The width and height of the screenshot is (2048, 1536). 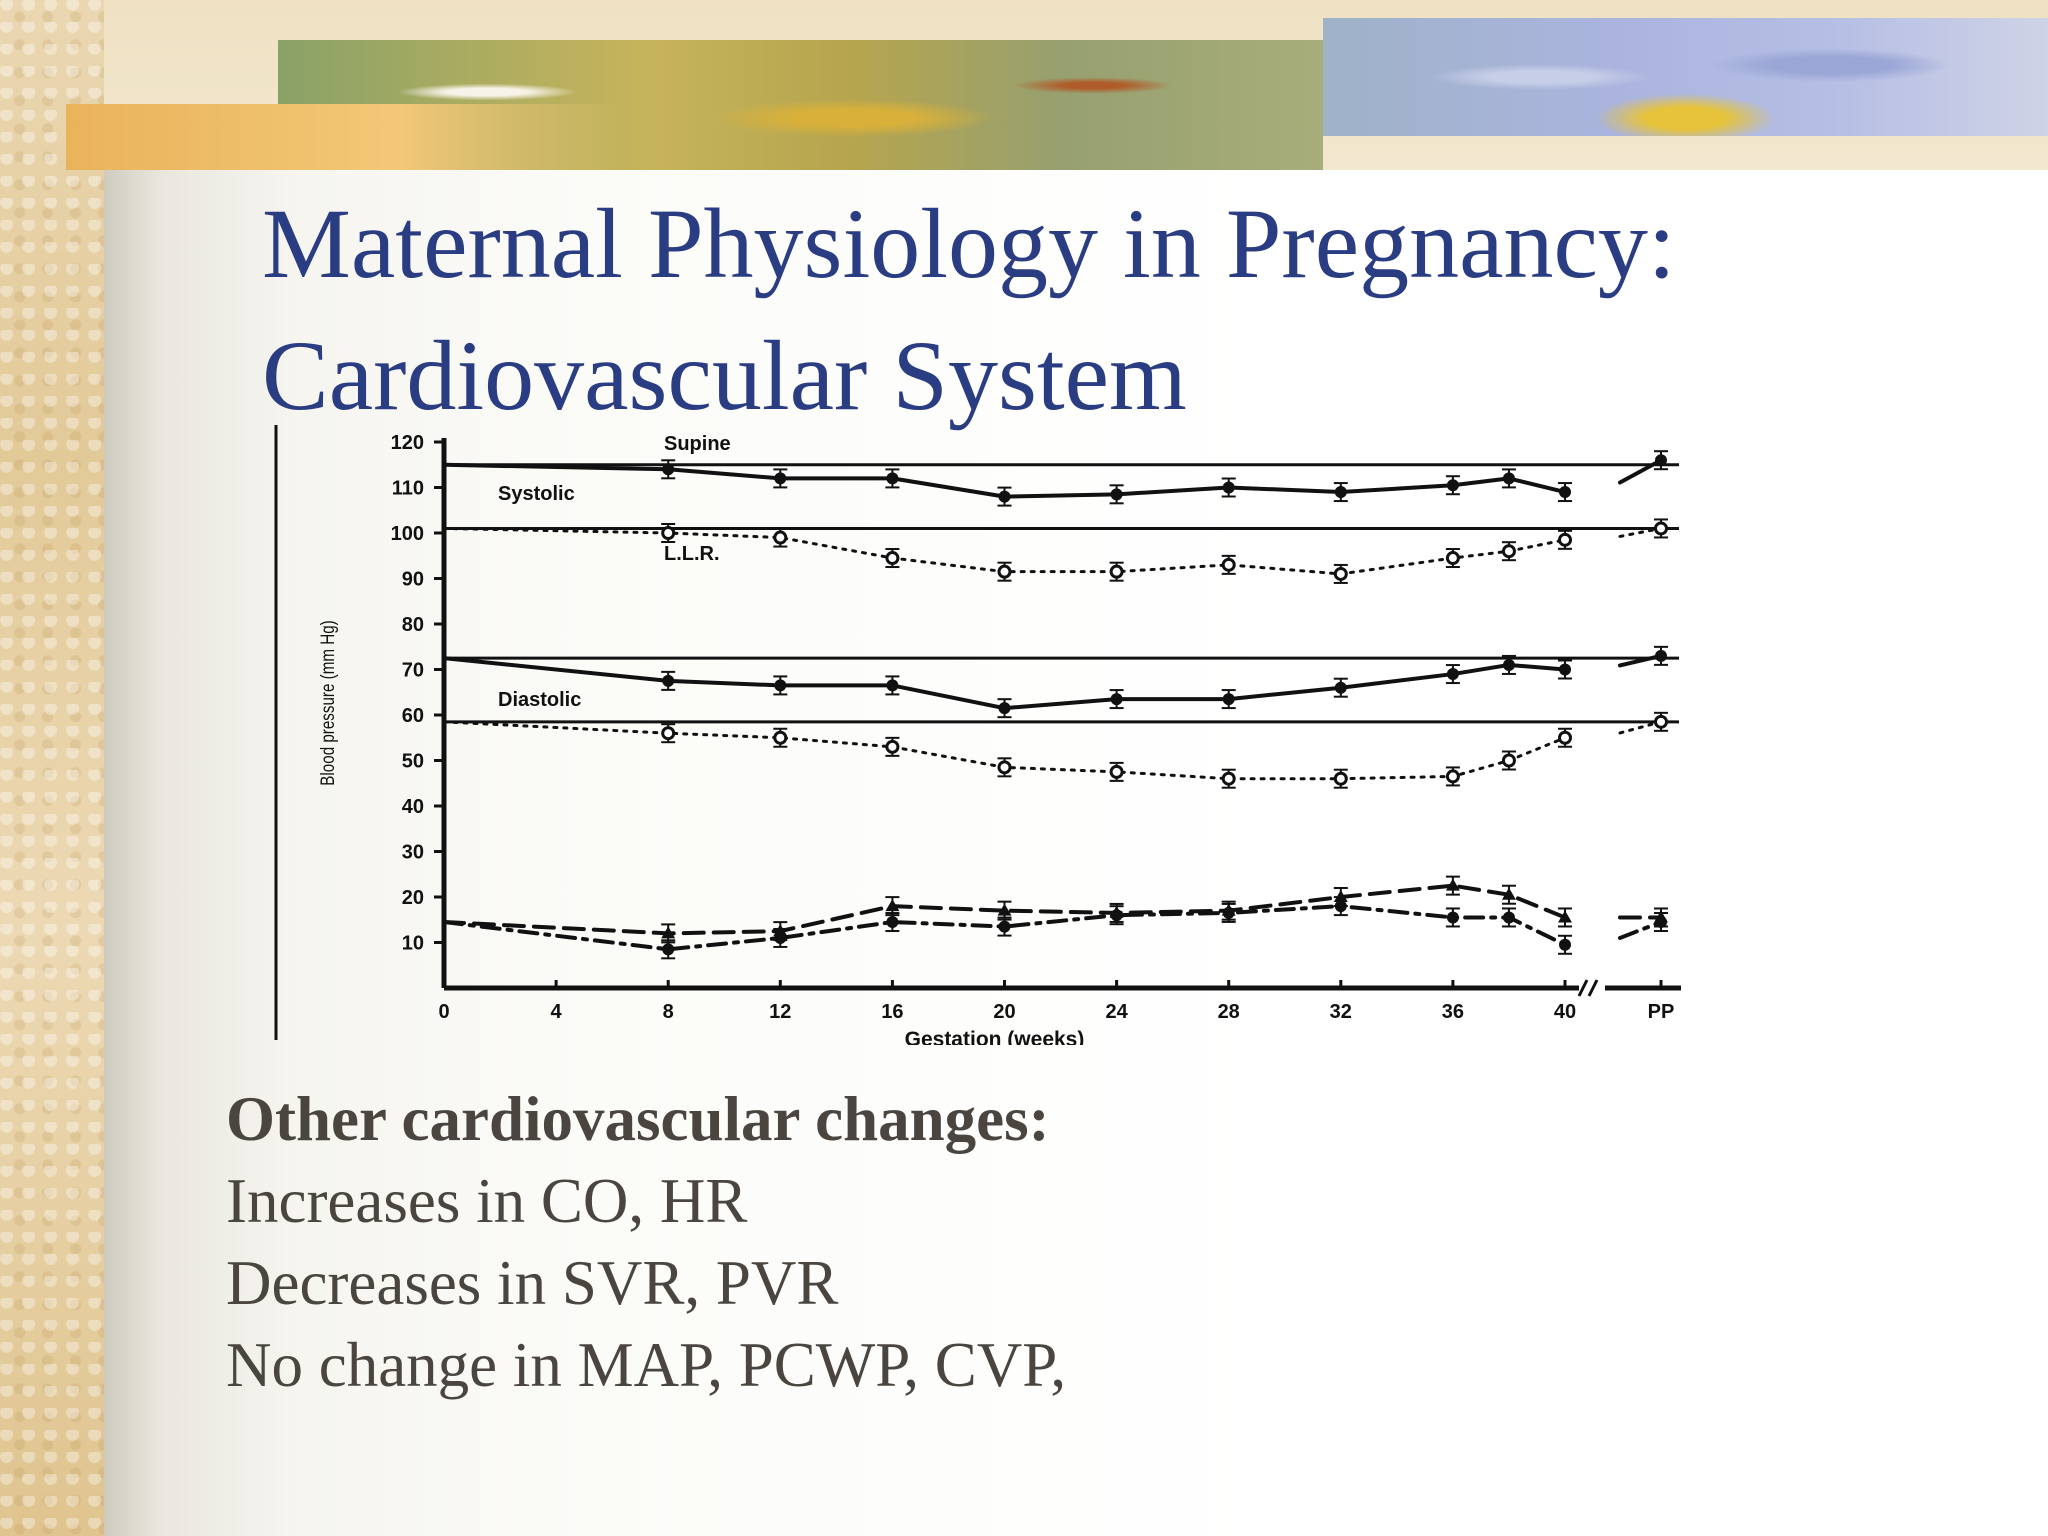 I want to click on note-line: Decreases in SVR, PVR, so click(x=532, y=1283).